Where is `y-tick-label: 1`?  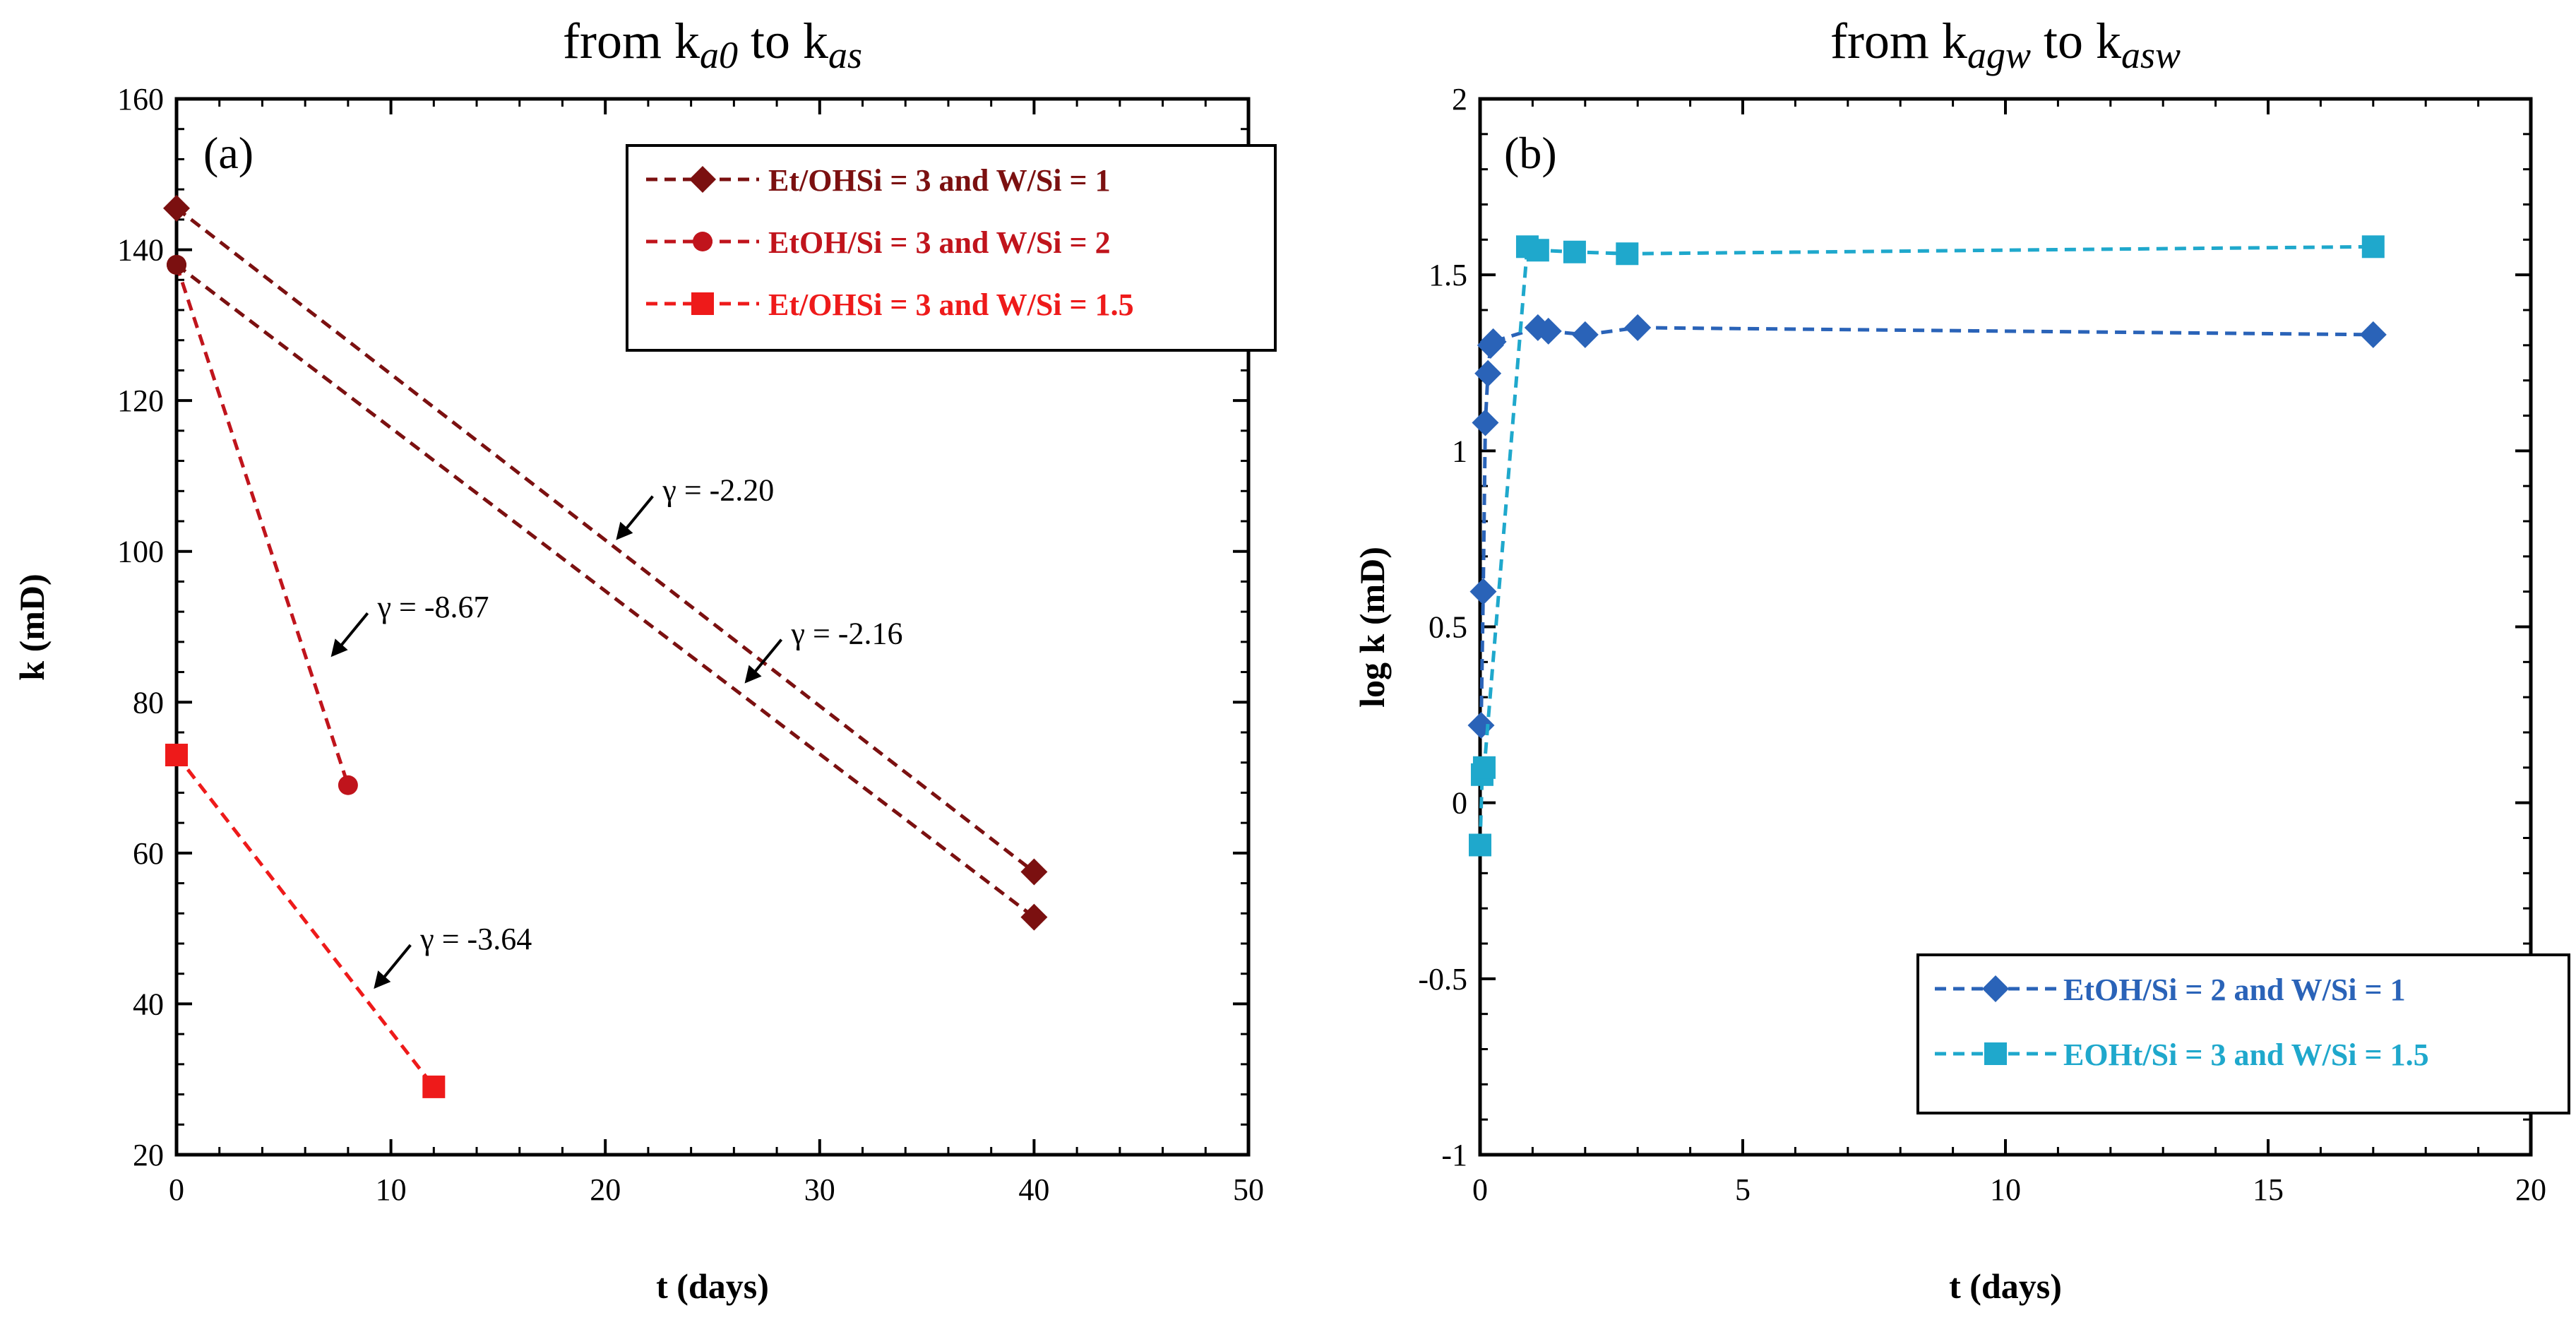 y-tick-label: 1 is located at coordinates (1459, 451).